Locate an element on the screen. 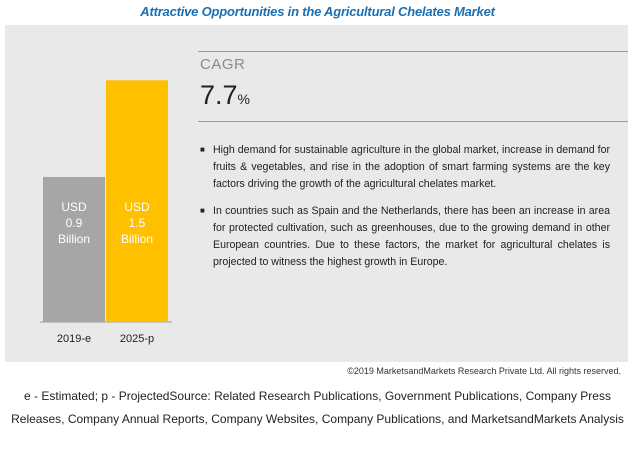 The image size is (635, 456). bar-2025-p is located at coordinates (137, 201).